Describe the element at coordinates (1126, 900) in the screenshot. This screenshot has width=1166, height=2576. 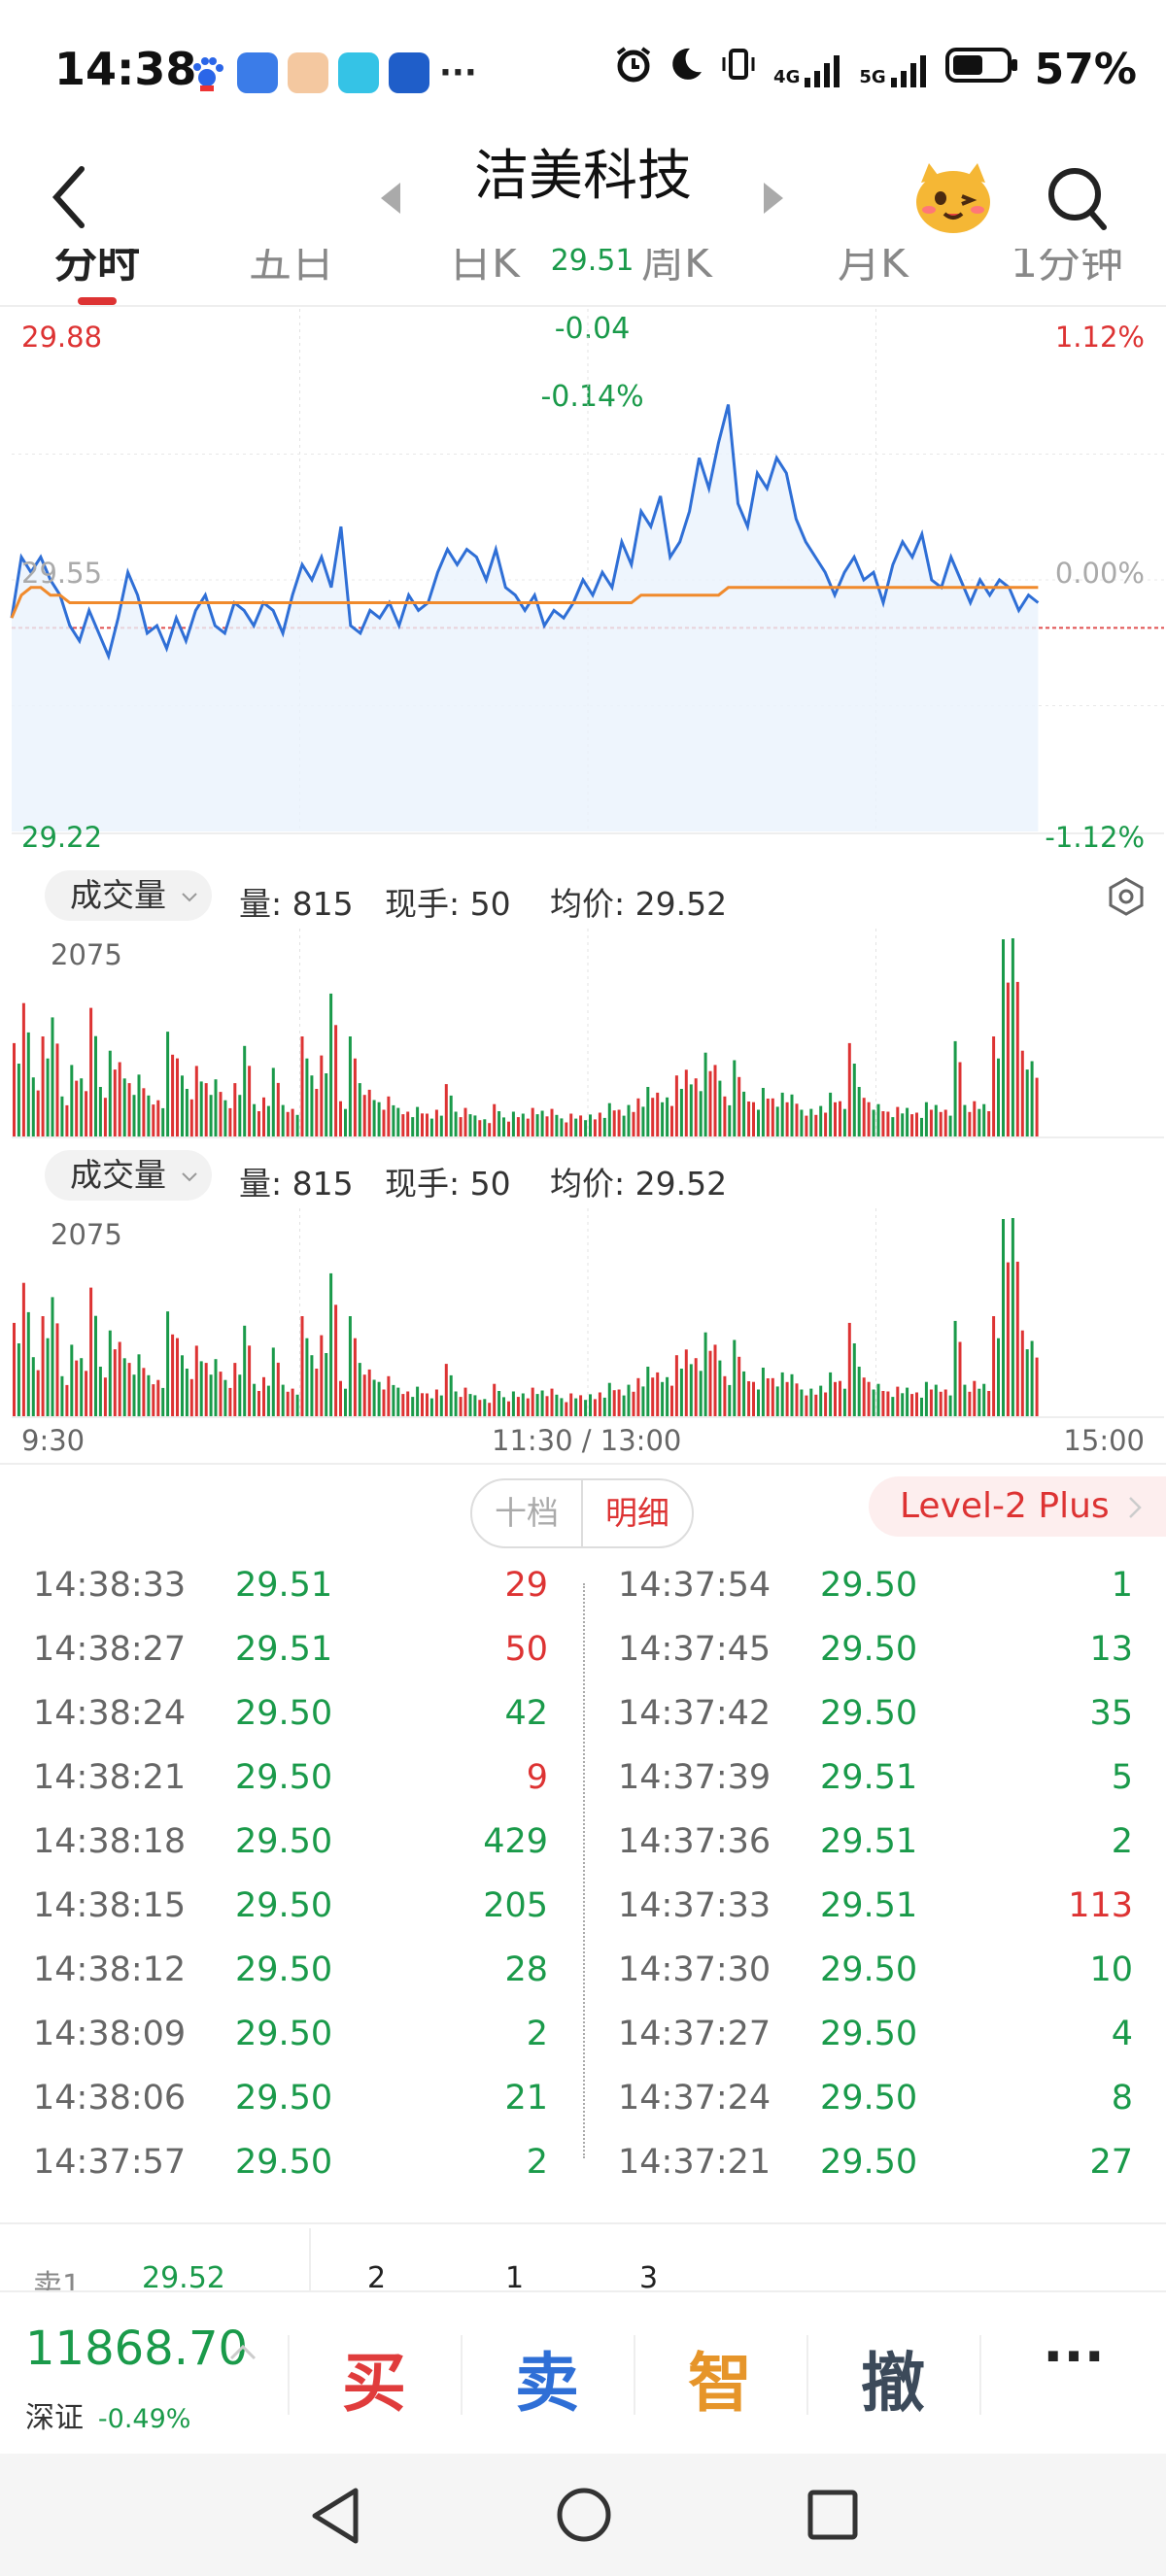
I see `settings-hex-icon` at that location.